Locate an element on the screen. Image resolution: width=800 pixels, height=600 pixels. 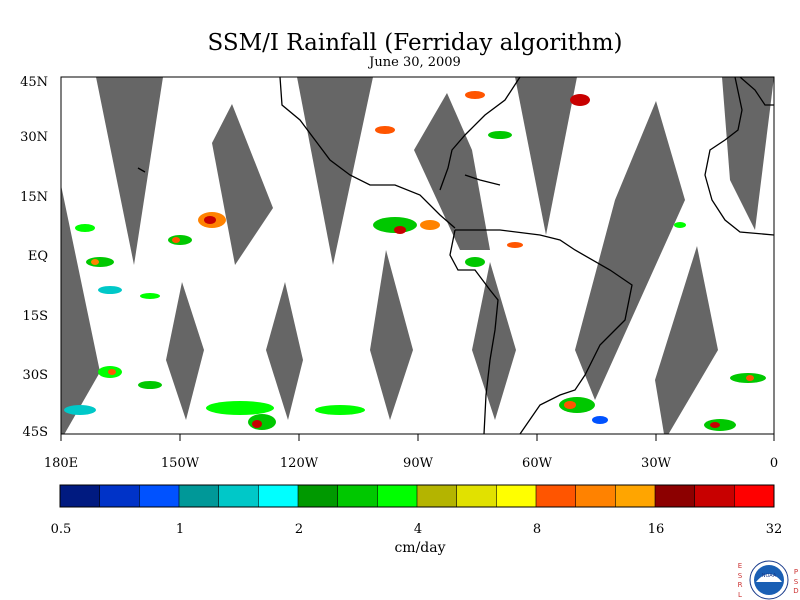
colorbar-label-32: 32 is located at coordinates (774, 529).